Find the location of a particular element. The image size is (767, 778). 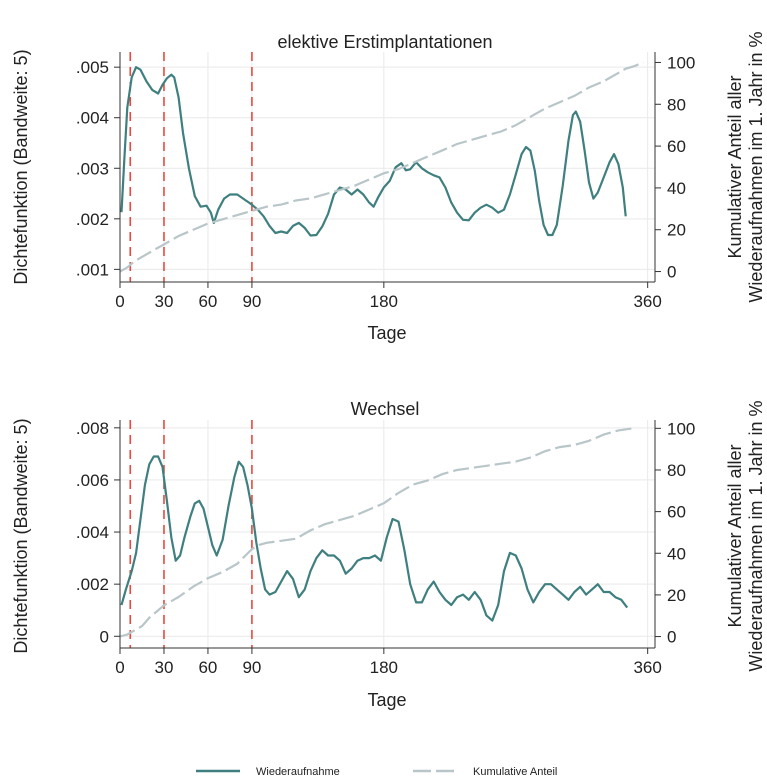

y-tick-label: 0 is located at coordinates (104, 636).